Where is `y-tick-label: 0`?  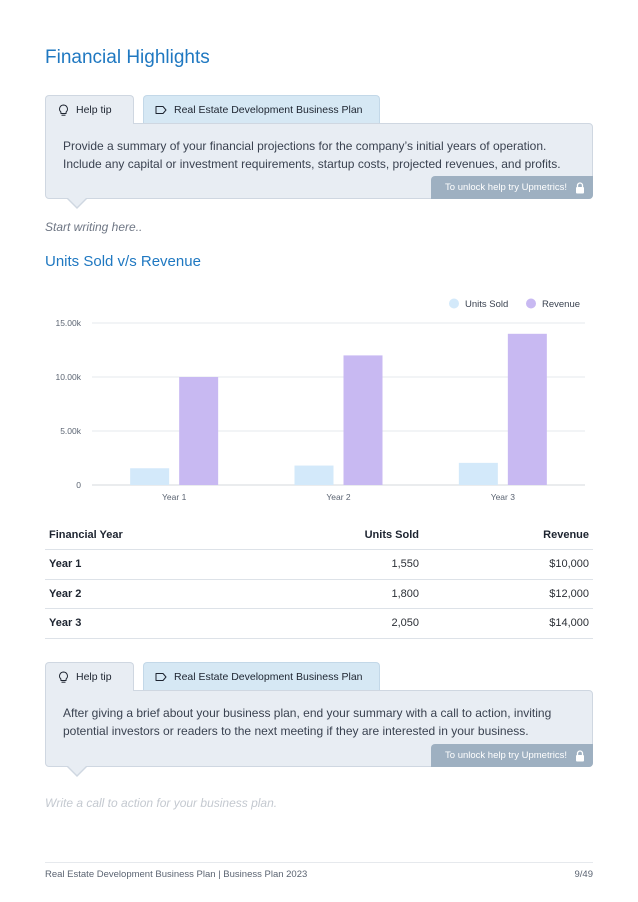 y-tick-label: 0 is located at coordinates (78, 485).